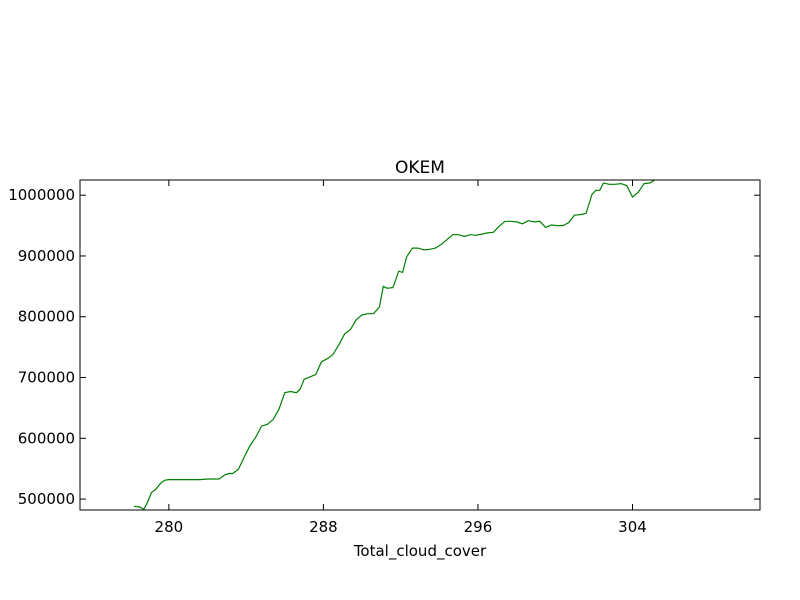  What do you see at coordinates (46, 256) in the screenshot?
I see `y-tick-label: 900000` at bounding box center [46, 256].